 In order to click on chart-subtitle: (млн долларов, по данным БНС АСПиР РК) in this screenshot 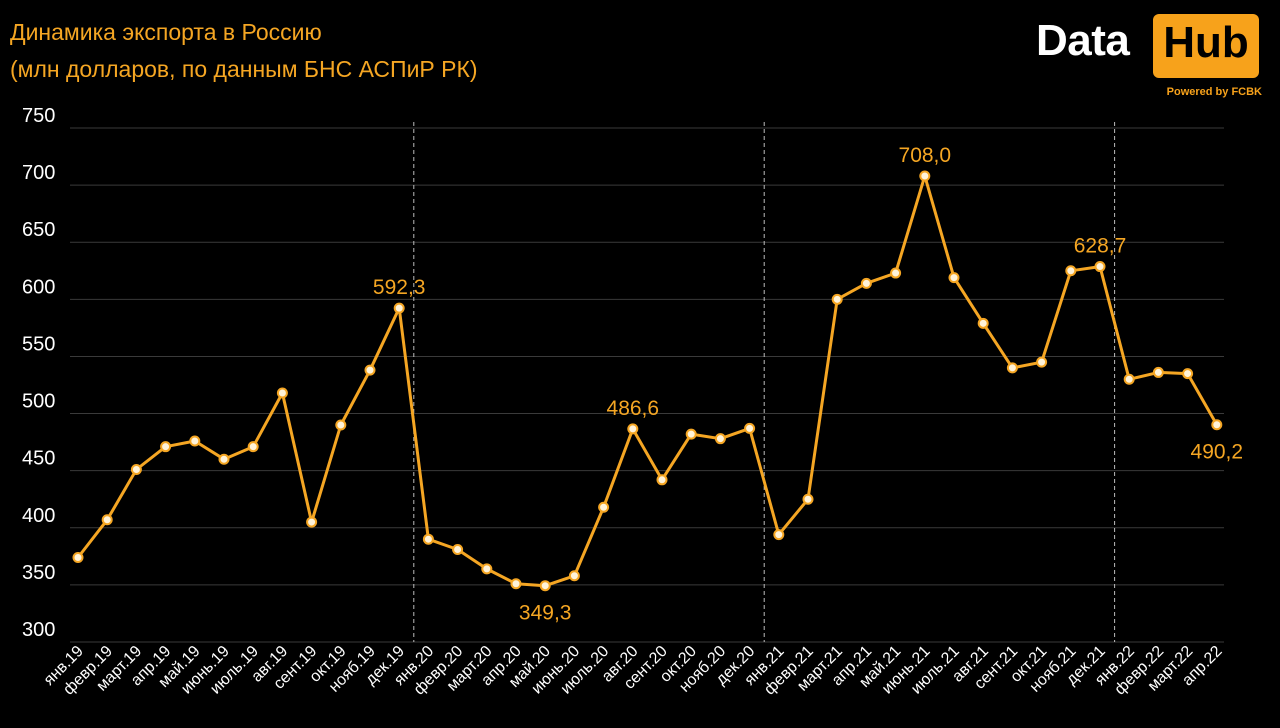, I will do `click(244, 69)`.